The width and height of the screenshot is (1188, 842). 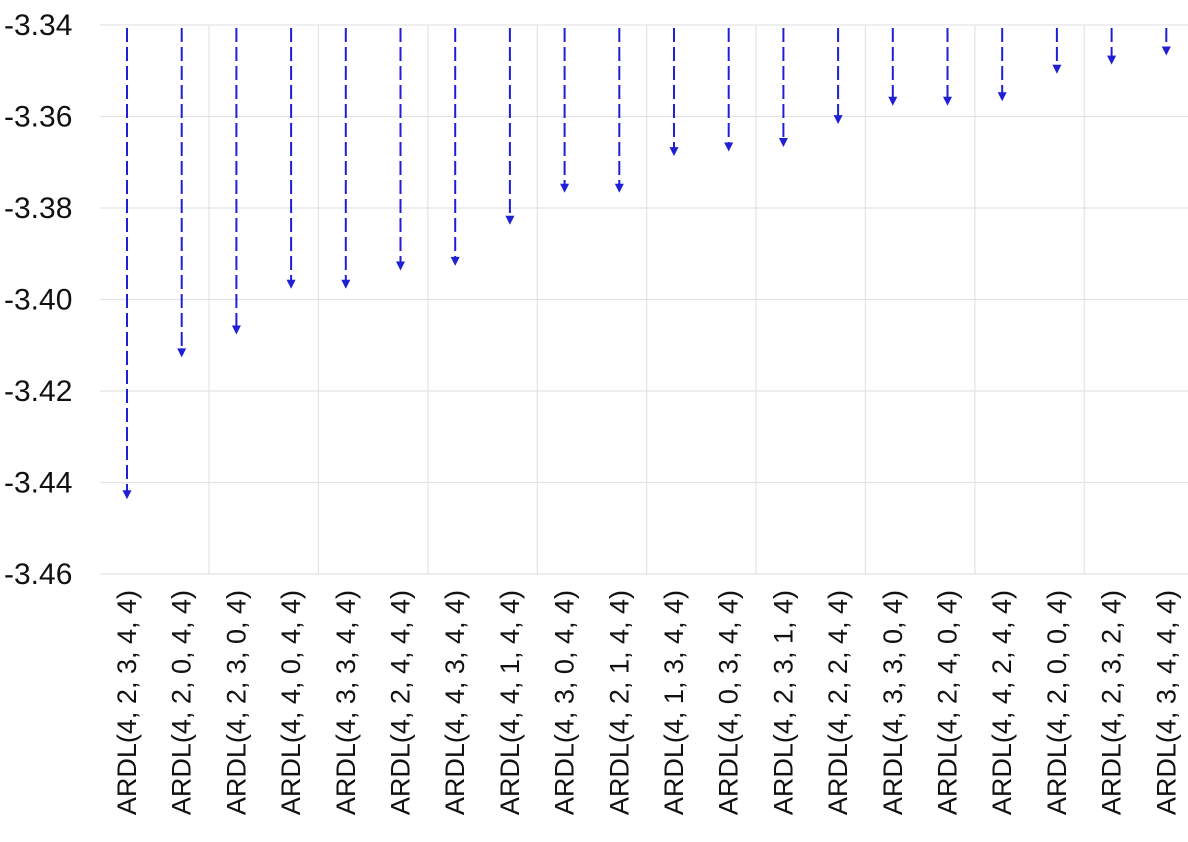 What do you see at coordinates (893, 702) in the screenshot?
I see `x-tick-label: ARDL(4, 3, 3, 0, 4)` at bounding box center [893, 702].